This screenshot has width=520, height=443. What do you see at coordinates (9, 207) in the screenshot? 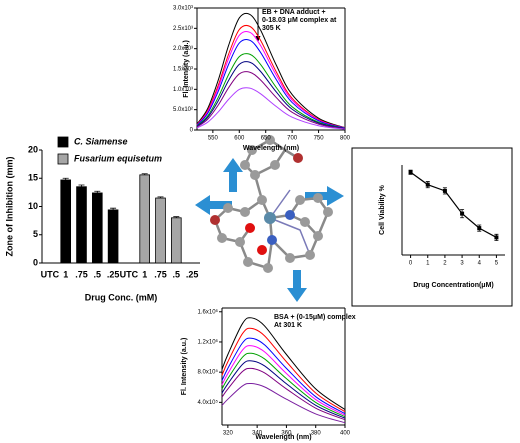
I see `y-axis-label: Zone of Inhibition (mm)` at bounding box center [9, 207].